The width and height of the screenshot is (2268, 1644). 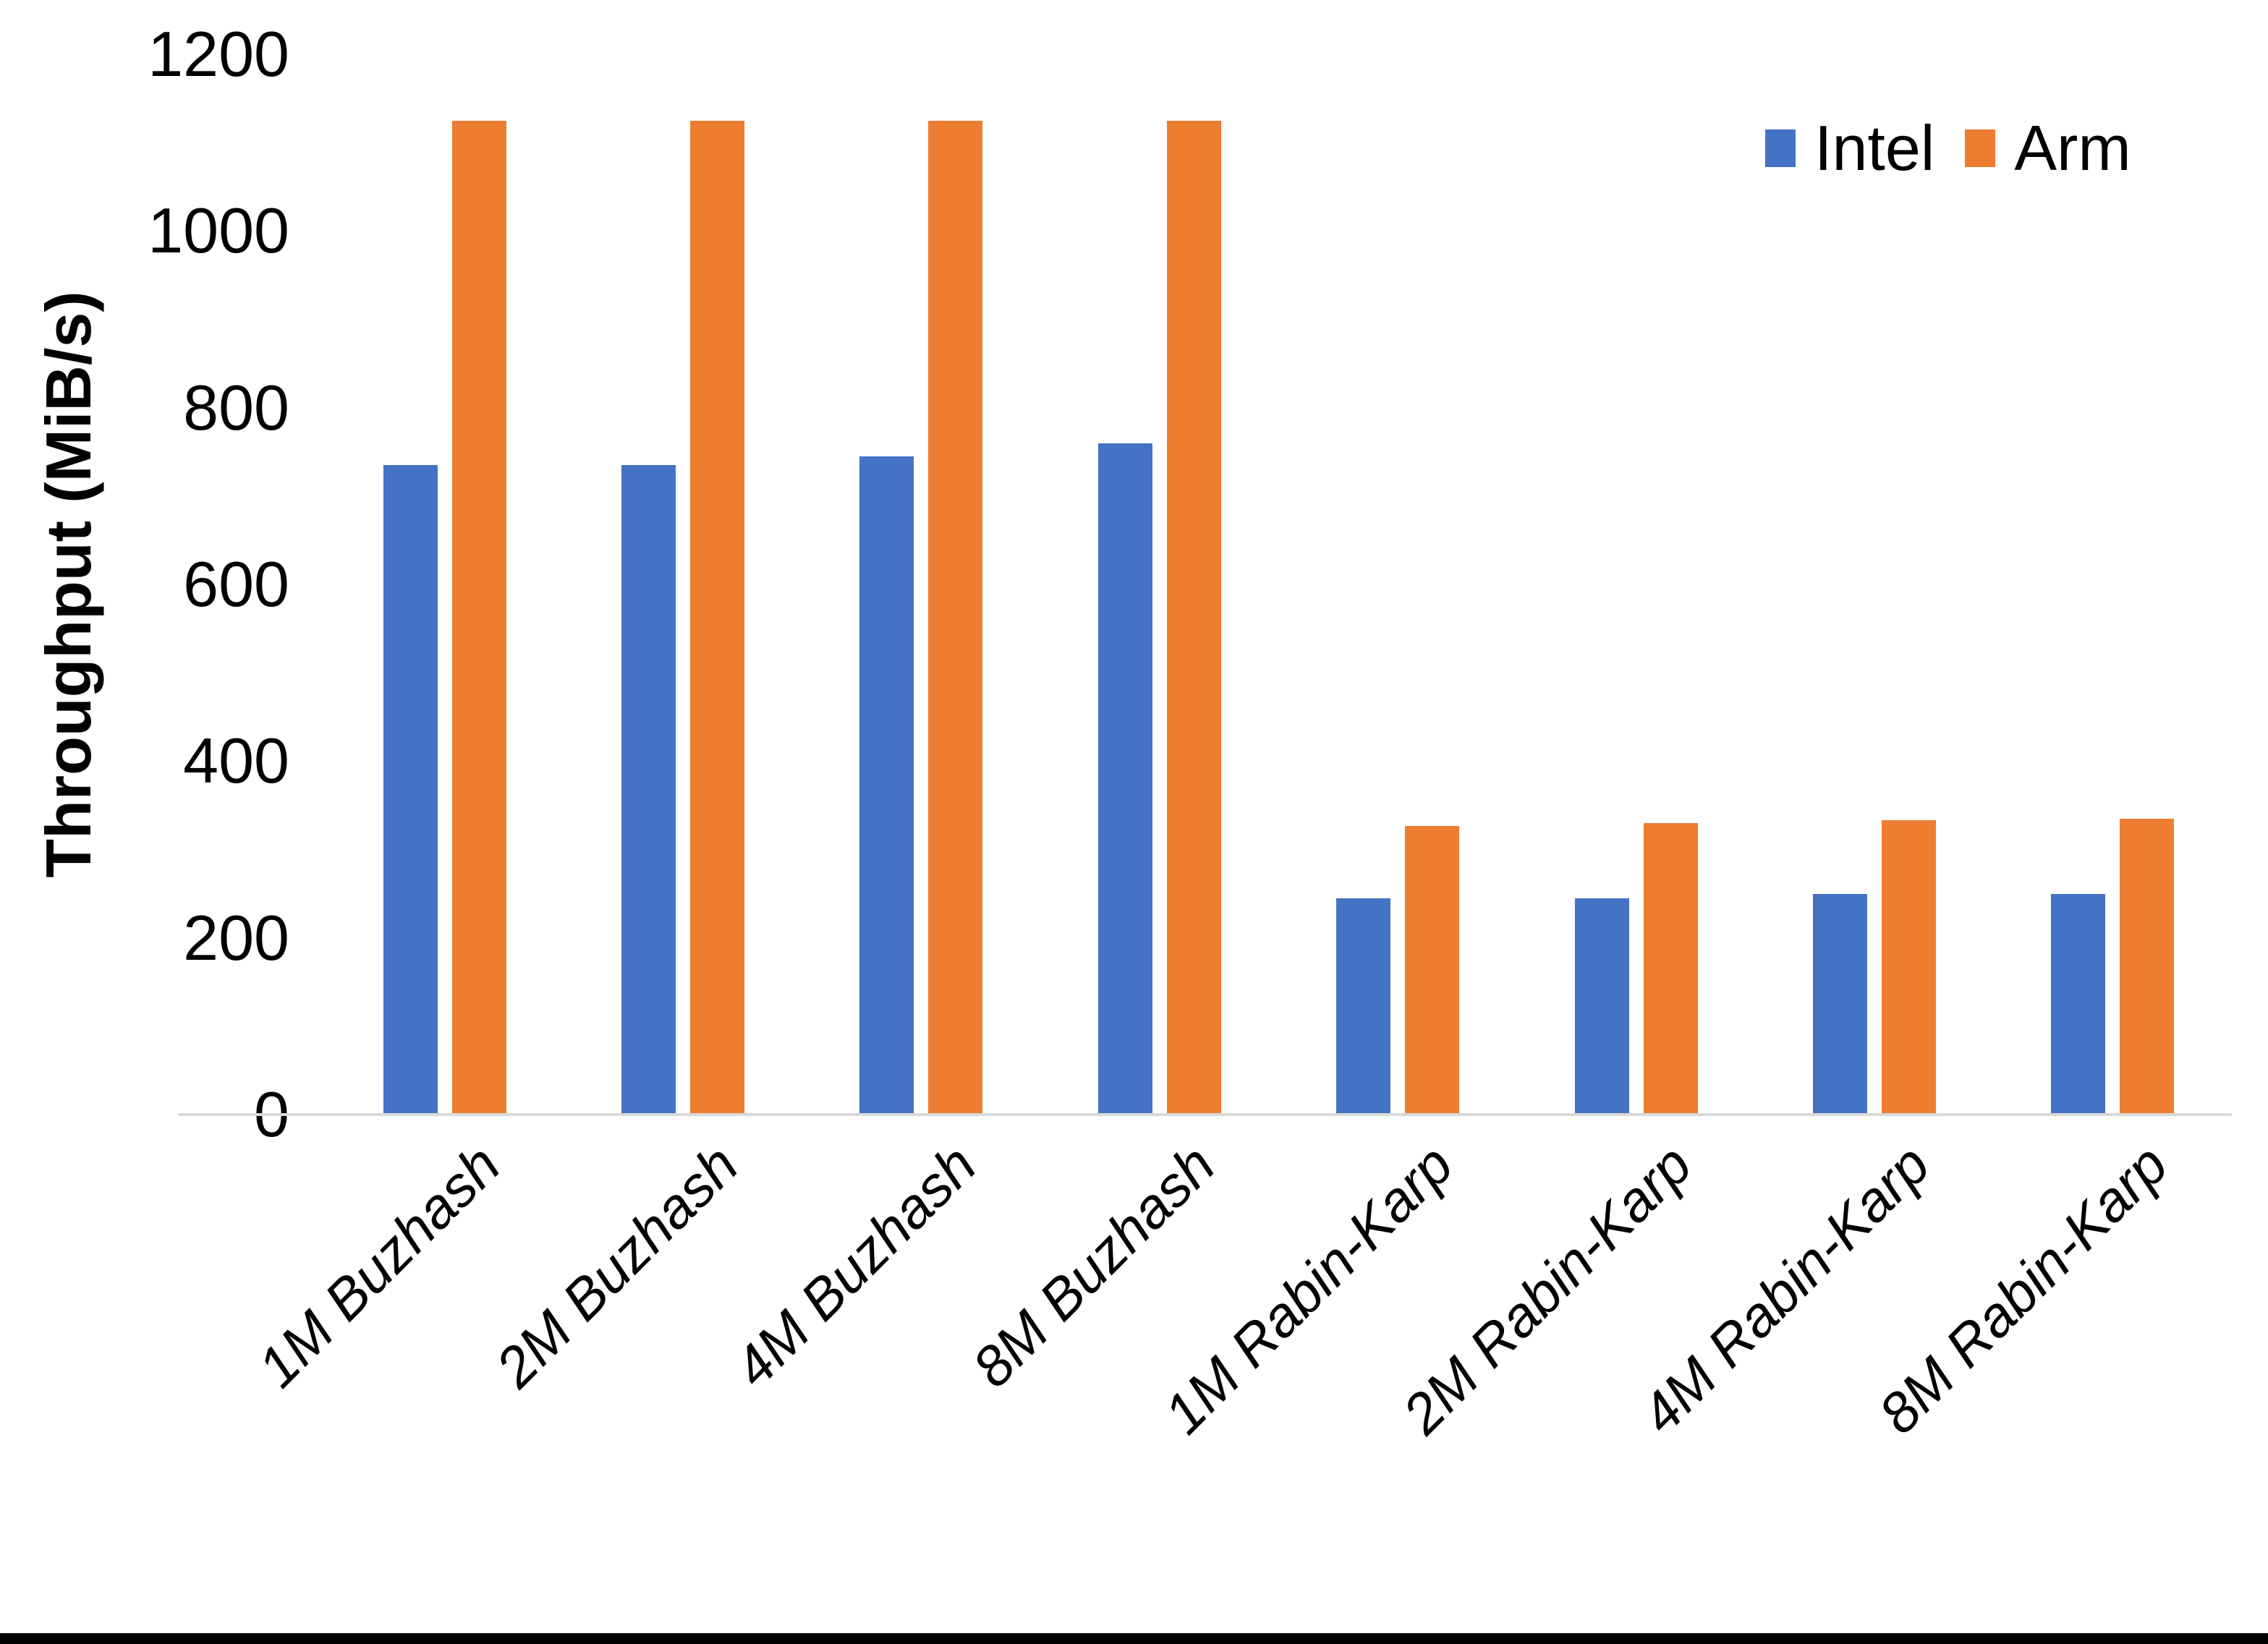 What do you see at coordinates (1980, 148) in the screenshot?
I see `arm-series-swatch-icon` at bounding box center [1980, 148].